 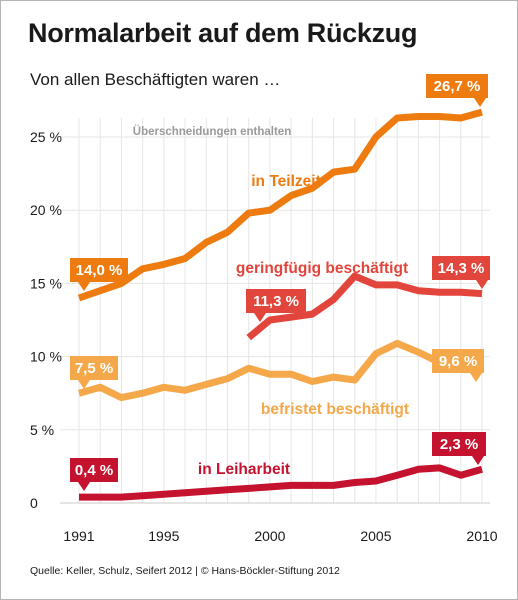 I want to click on y-tick-label: 10 %, so click(x=46, y=357).